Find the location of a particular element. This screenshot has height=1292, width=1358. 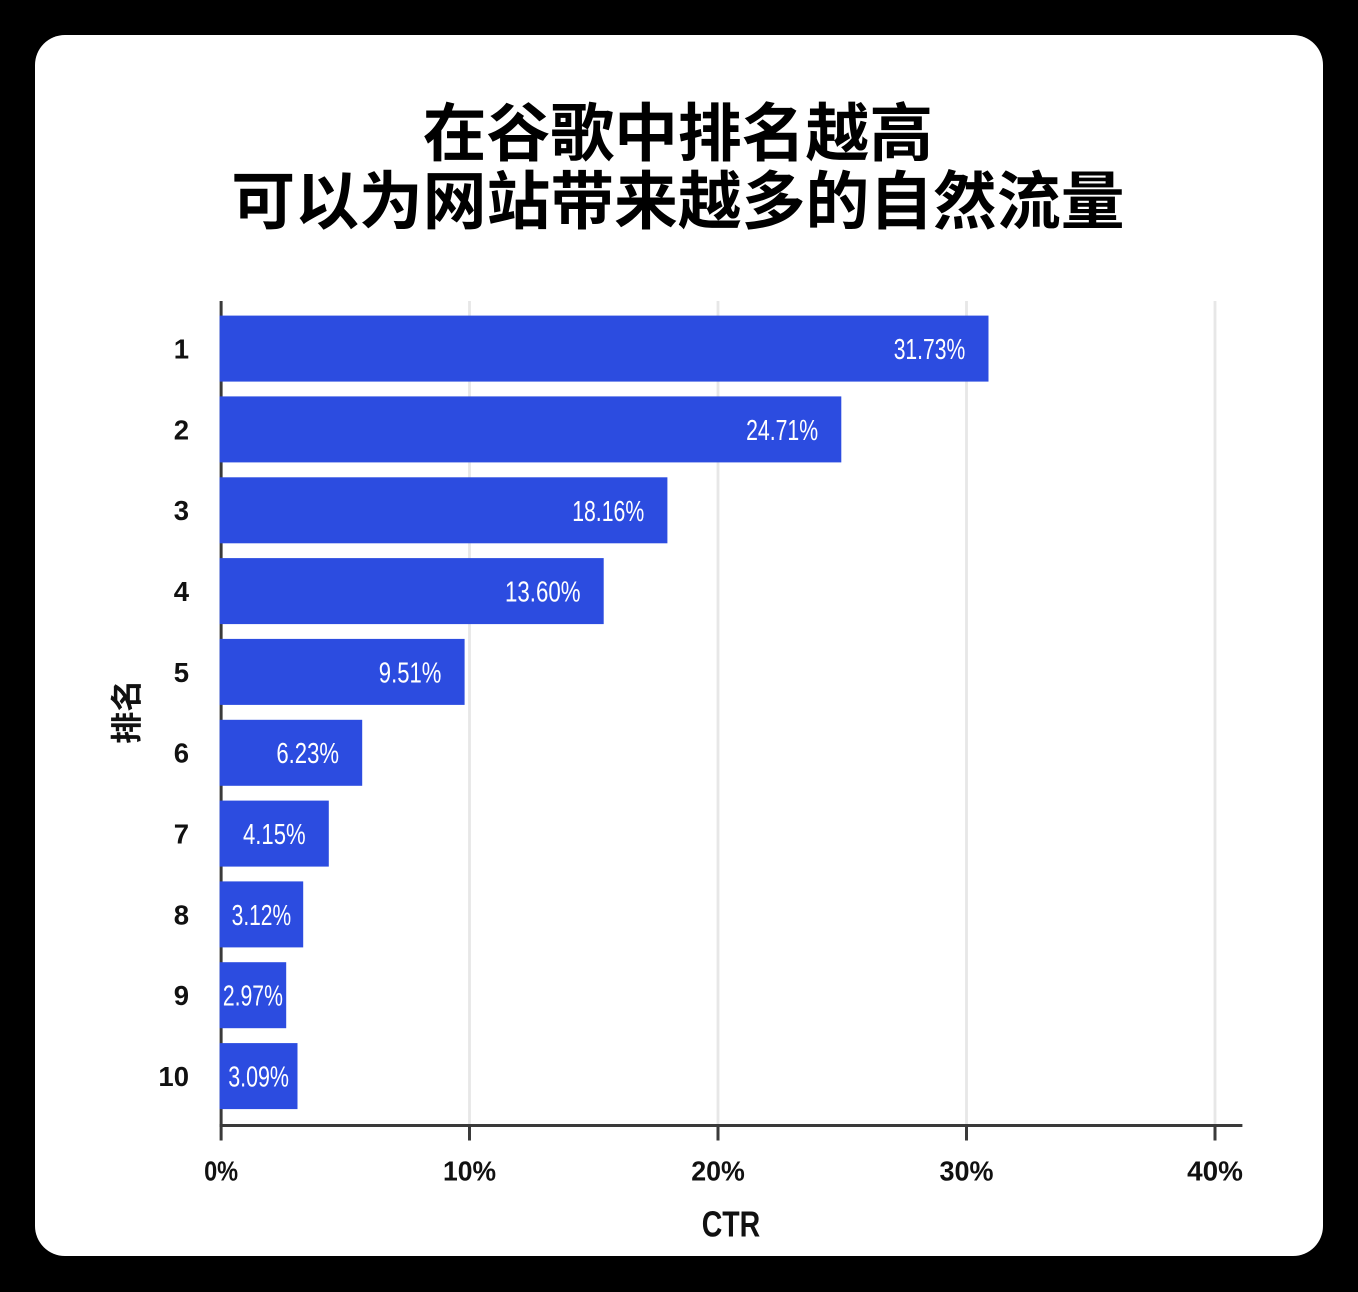

svg-text: 3 is located at coordinates (181, 510).